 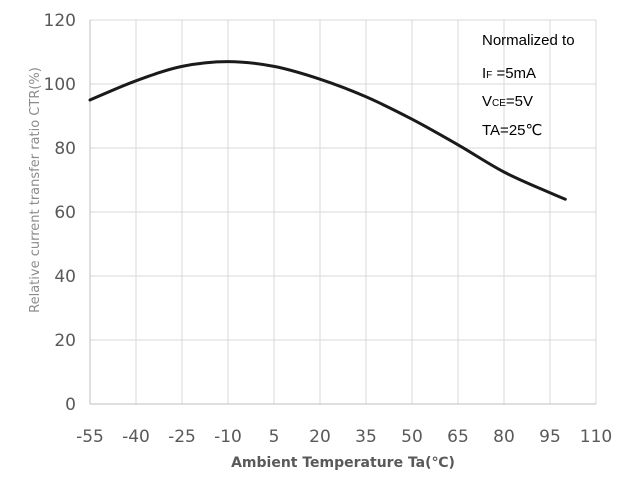 What do you see at coordinates (90, 437) in the screenshot?
I see `x-tick-label: -55` at bounding box center [90, 437].